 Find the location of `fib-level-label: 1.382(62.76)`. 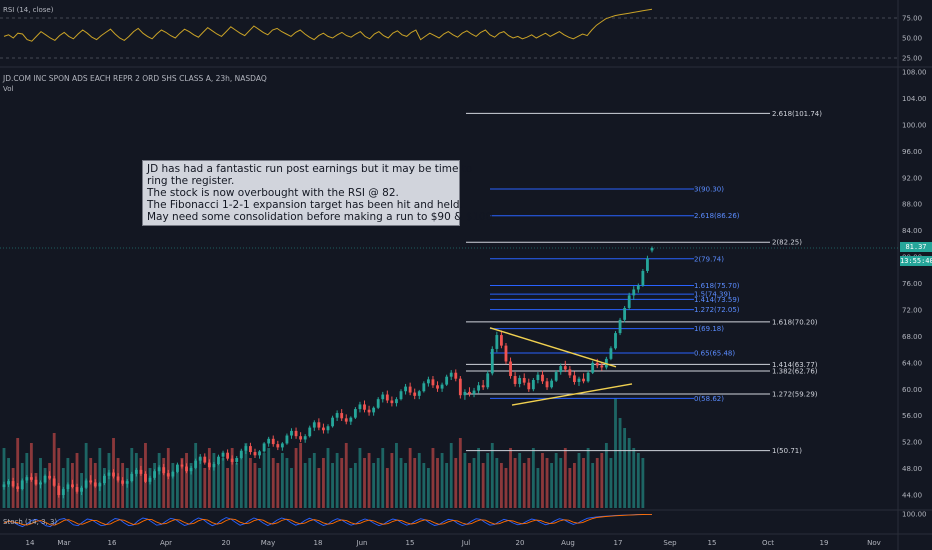

fib-level-label: 1.382(62.76) is located at coordinates (795, 372).